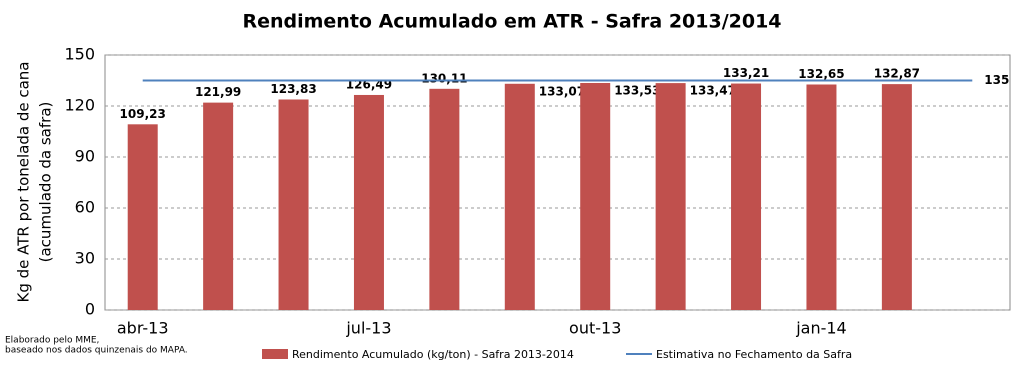  I want to click on x-tick-label: out-13, so click(595, 328).